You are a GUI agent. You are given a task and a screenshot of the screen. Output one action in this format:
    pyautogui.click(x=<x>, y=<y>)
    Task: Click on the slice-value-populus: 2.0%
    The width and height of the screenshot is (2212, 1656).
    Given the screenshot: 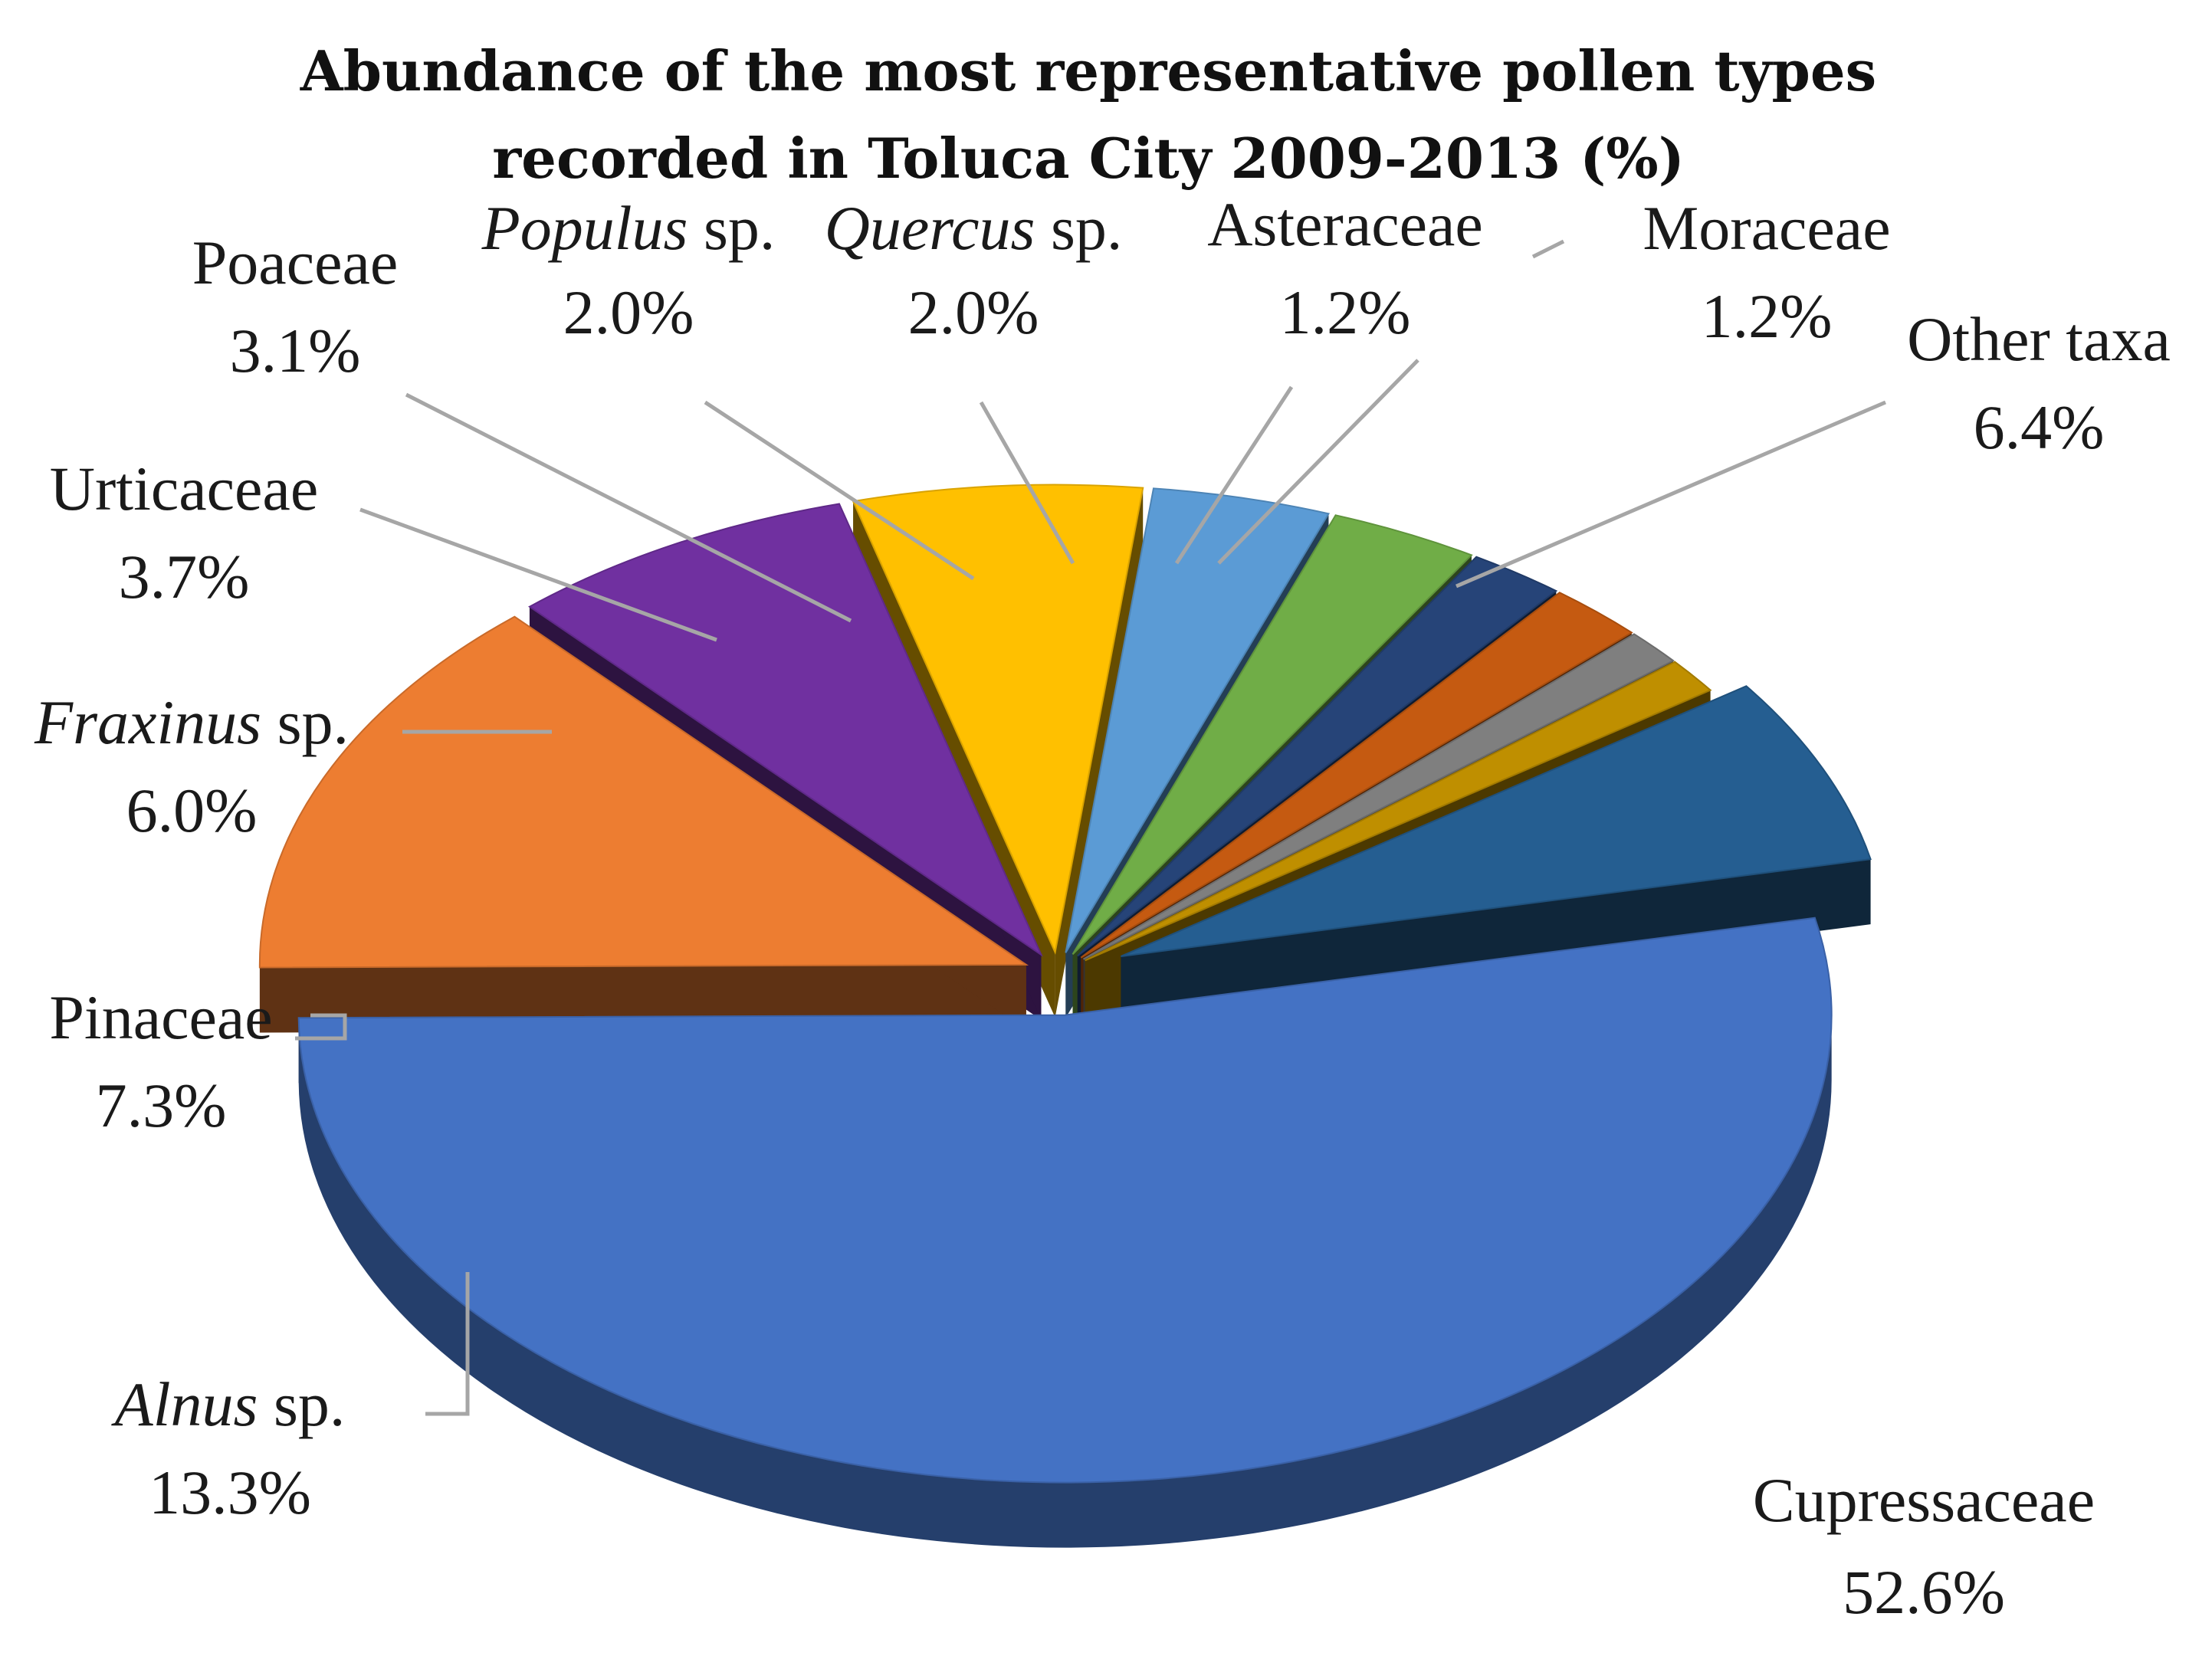 What is the action you would take?
    pyautogui.click(x=628, y=312)
    